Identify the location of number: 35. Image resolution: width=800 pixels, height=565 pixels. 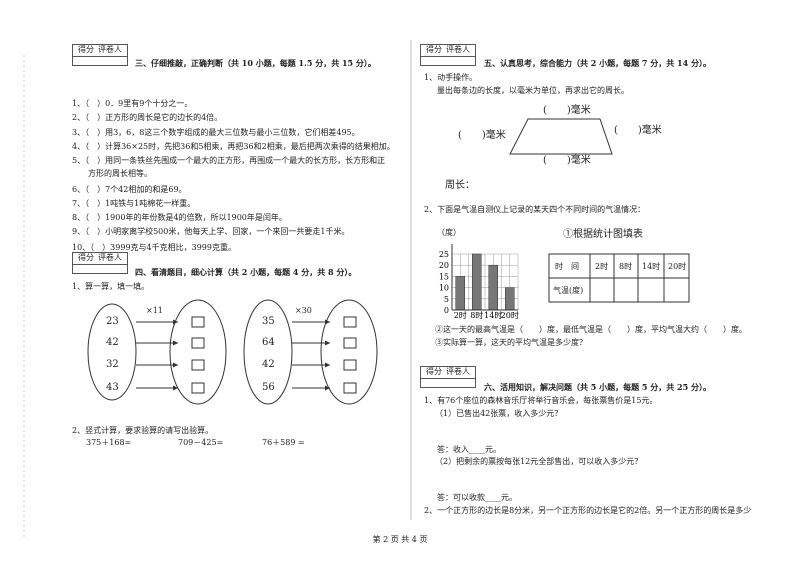
(268, 321).